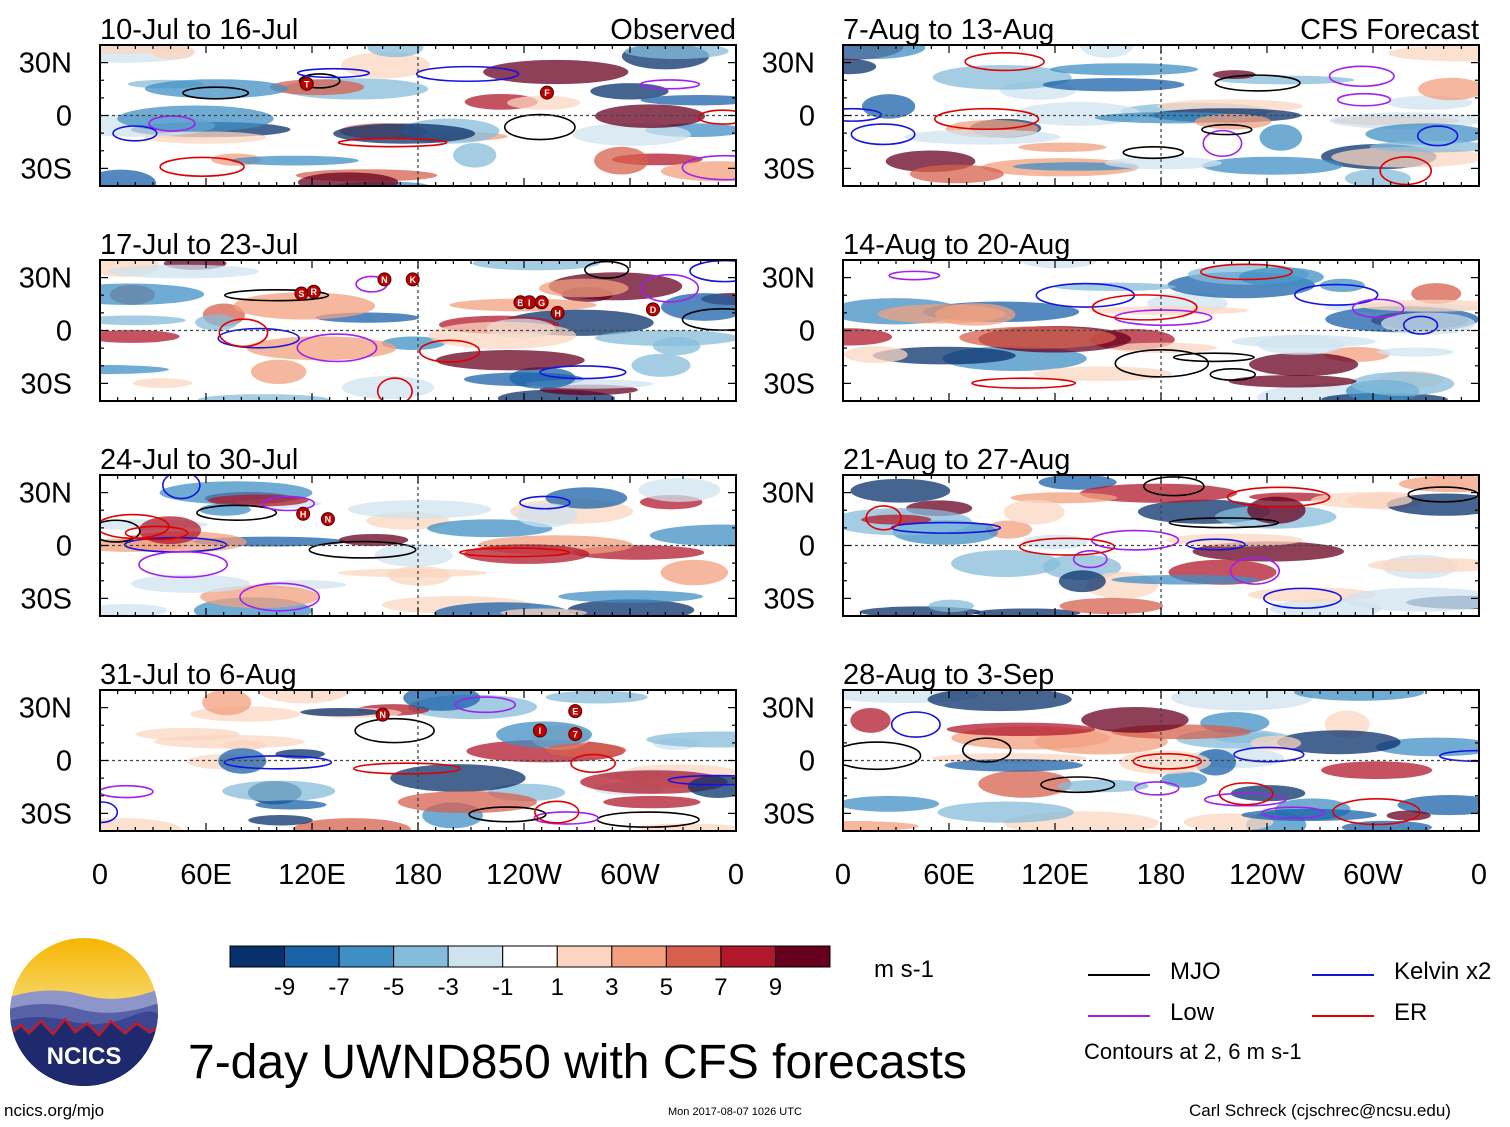 Image resolution: width=1510 pixels, height=1127 pixels. I want to click on storm-marker: K, so click(412, 279).